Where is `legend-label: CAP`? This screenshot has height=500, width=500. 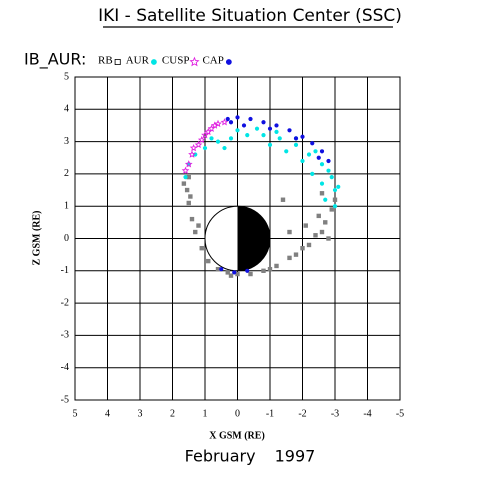 legend-label: CAP is located at coordinates (212, 61).